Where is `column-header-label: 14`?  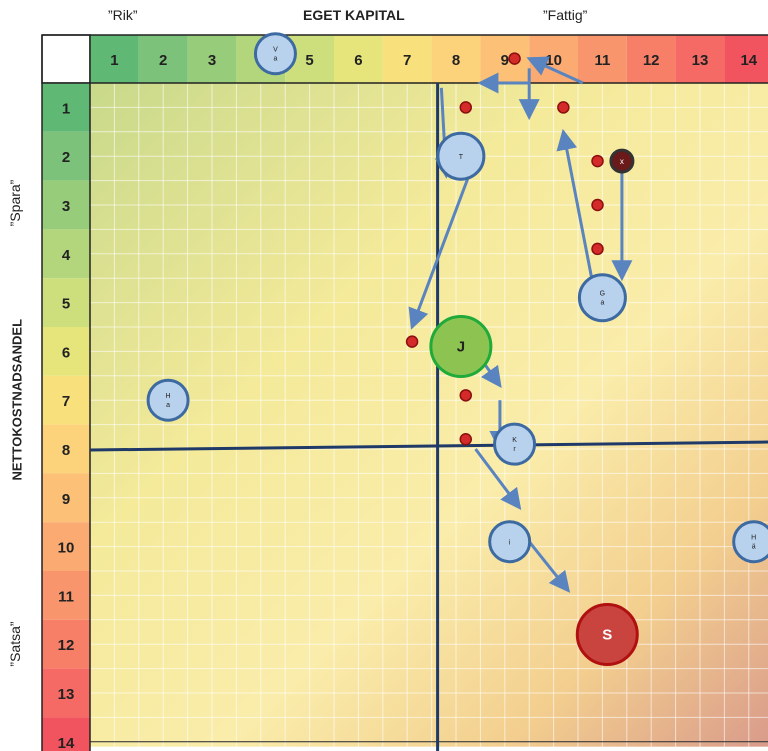 column-header-label: 14 is located at coordinates (748, 60).